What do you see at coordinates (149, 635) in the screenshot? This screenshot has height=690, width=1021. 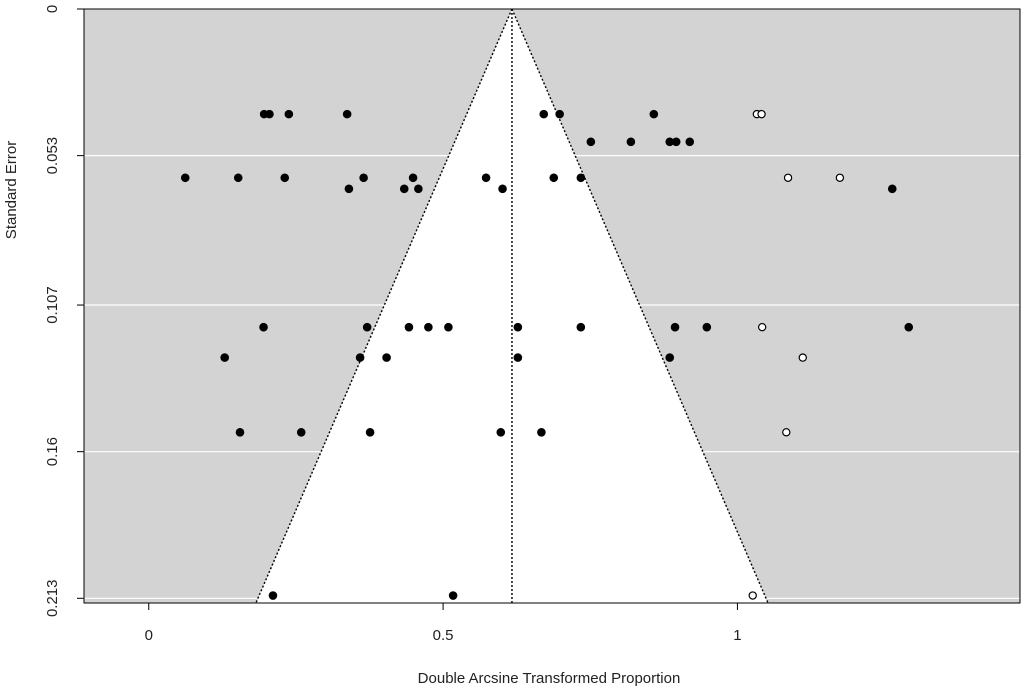 I see `x-tick-label: 0` at bounding box center [149, 635].